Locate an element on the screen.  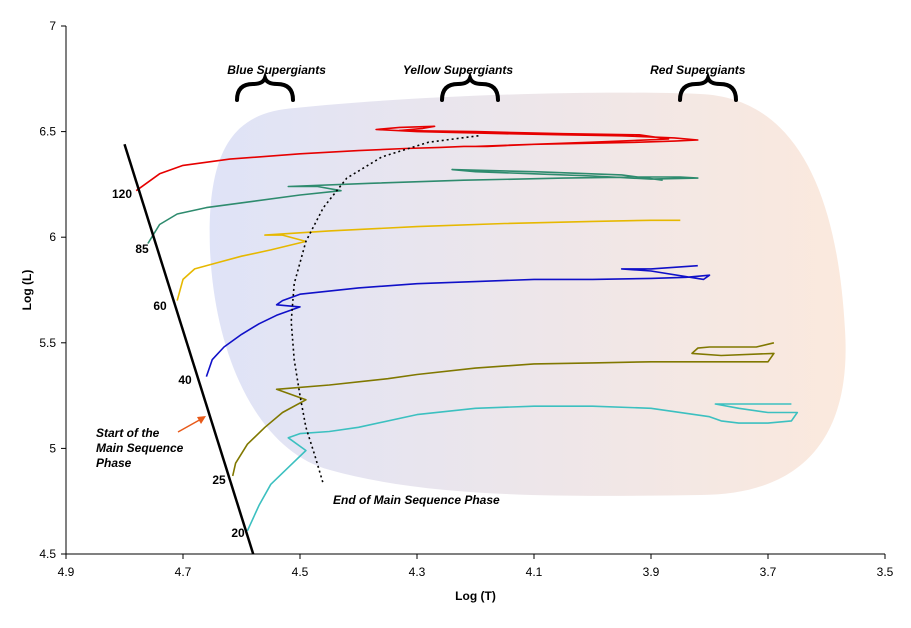
region-label: Blue Supergiants is located at coordinates (276, 70).